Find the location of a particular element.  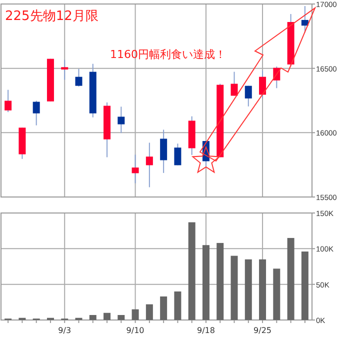

x-tick-label: 9/10 is located at coordinates (135, 330).